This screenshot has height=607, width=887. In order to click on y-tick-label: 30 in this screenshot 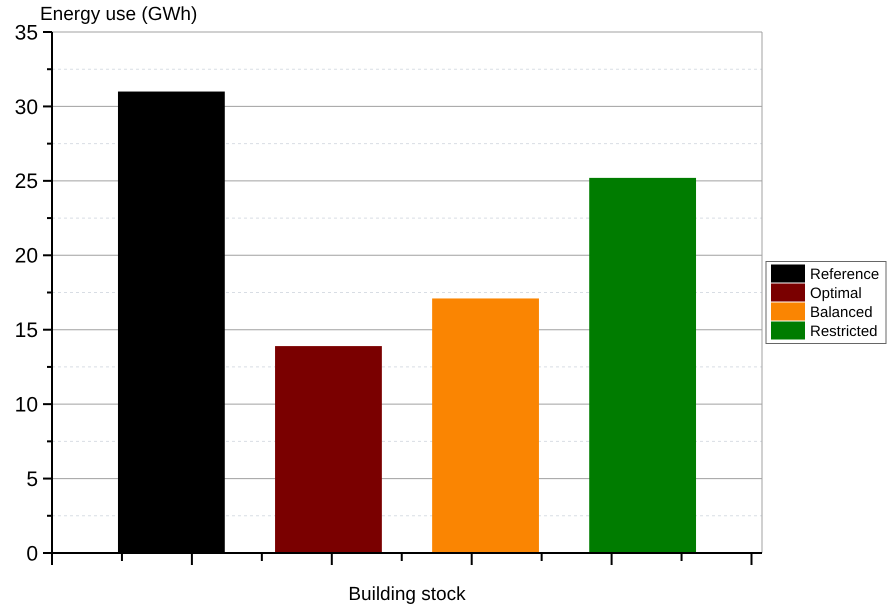, I will do `click(26, 107)`.